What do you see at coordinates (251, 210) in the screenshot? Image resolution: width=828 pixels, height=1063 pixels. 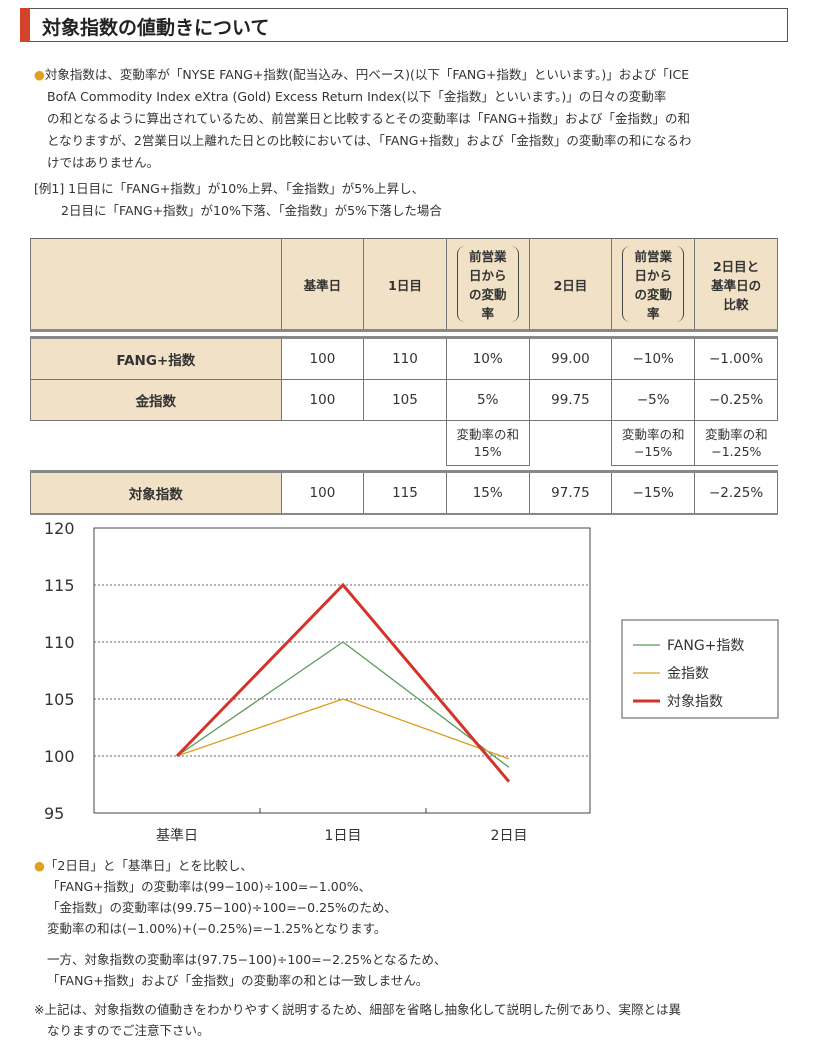 I see `example-line: 2日目に「FANG+指数」が10%下落、「金指数」が5%下落した場合` at bounding box center [251, 210].